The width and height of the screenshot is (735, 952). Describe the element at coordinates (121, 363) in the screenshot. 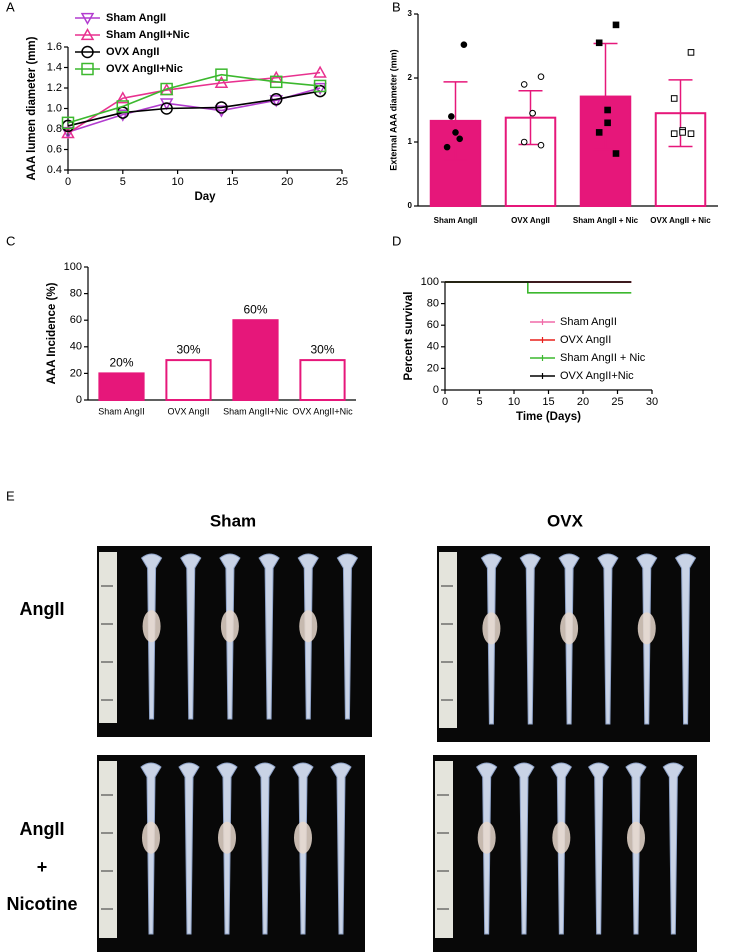

I see `value-label: 20%` at that location.